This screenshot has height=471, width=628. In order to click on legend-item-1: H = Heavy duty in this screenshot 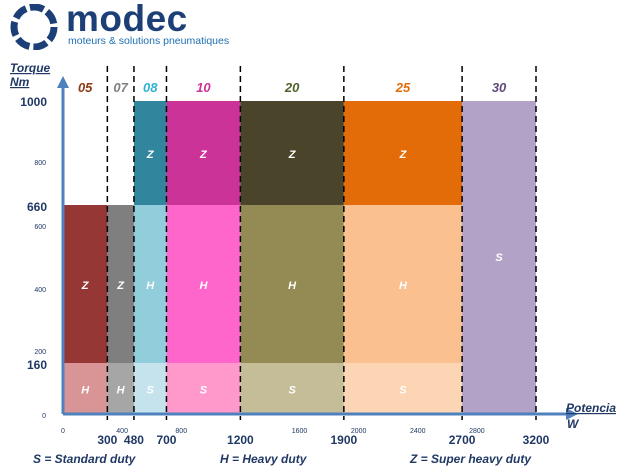, I will do `click(264, 459)`.